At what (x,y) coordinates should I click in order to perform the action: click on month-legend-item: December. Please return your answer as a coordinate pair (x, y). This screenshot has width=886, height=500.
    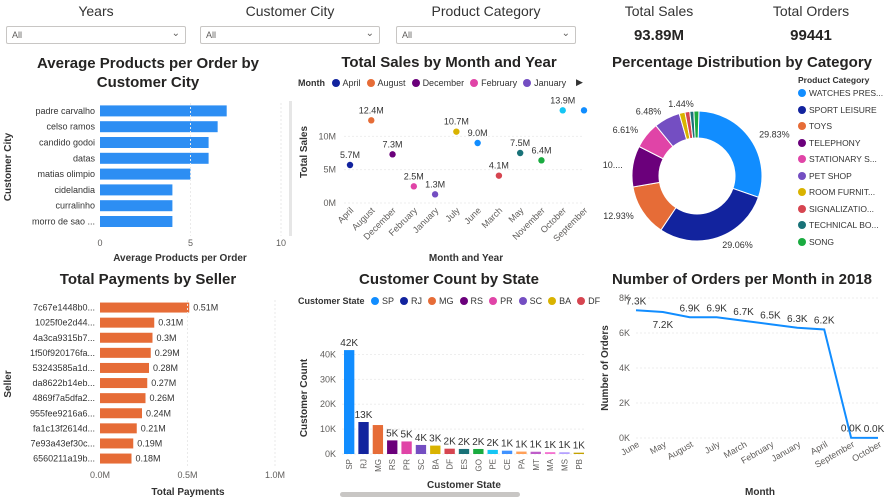
    Looking at the image, I should click on (437, 83).